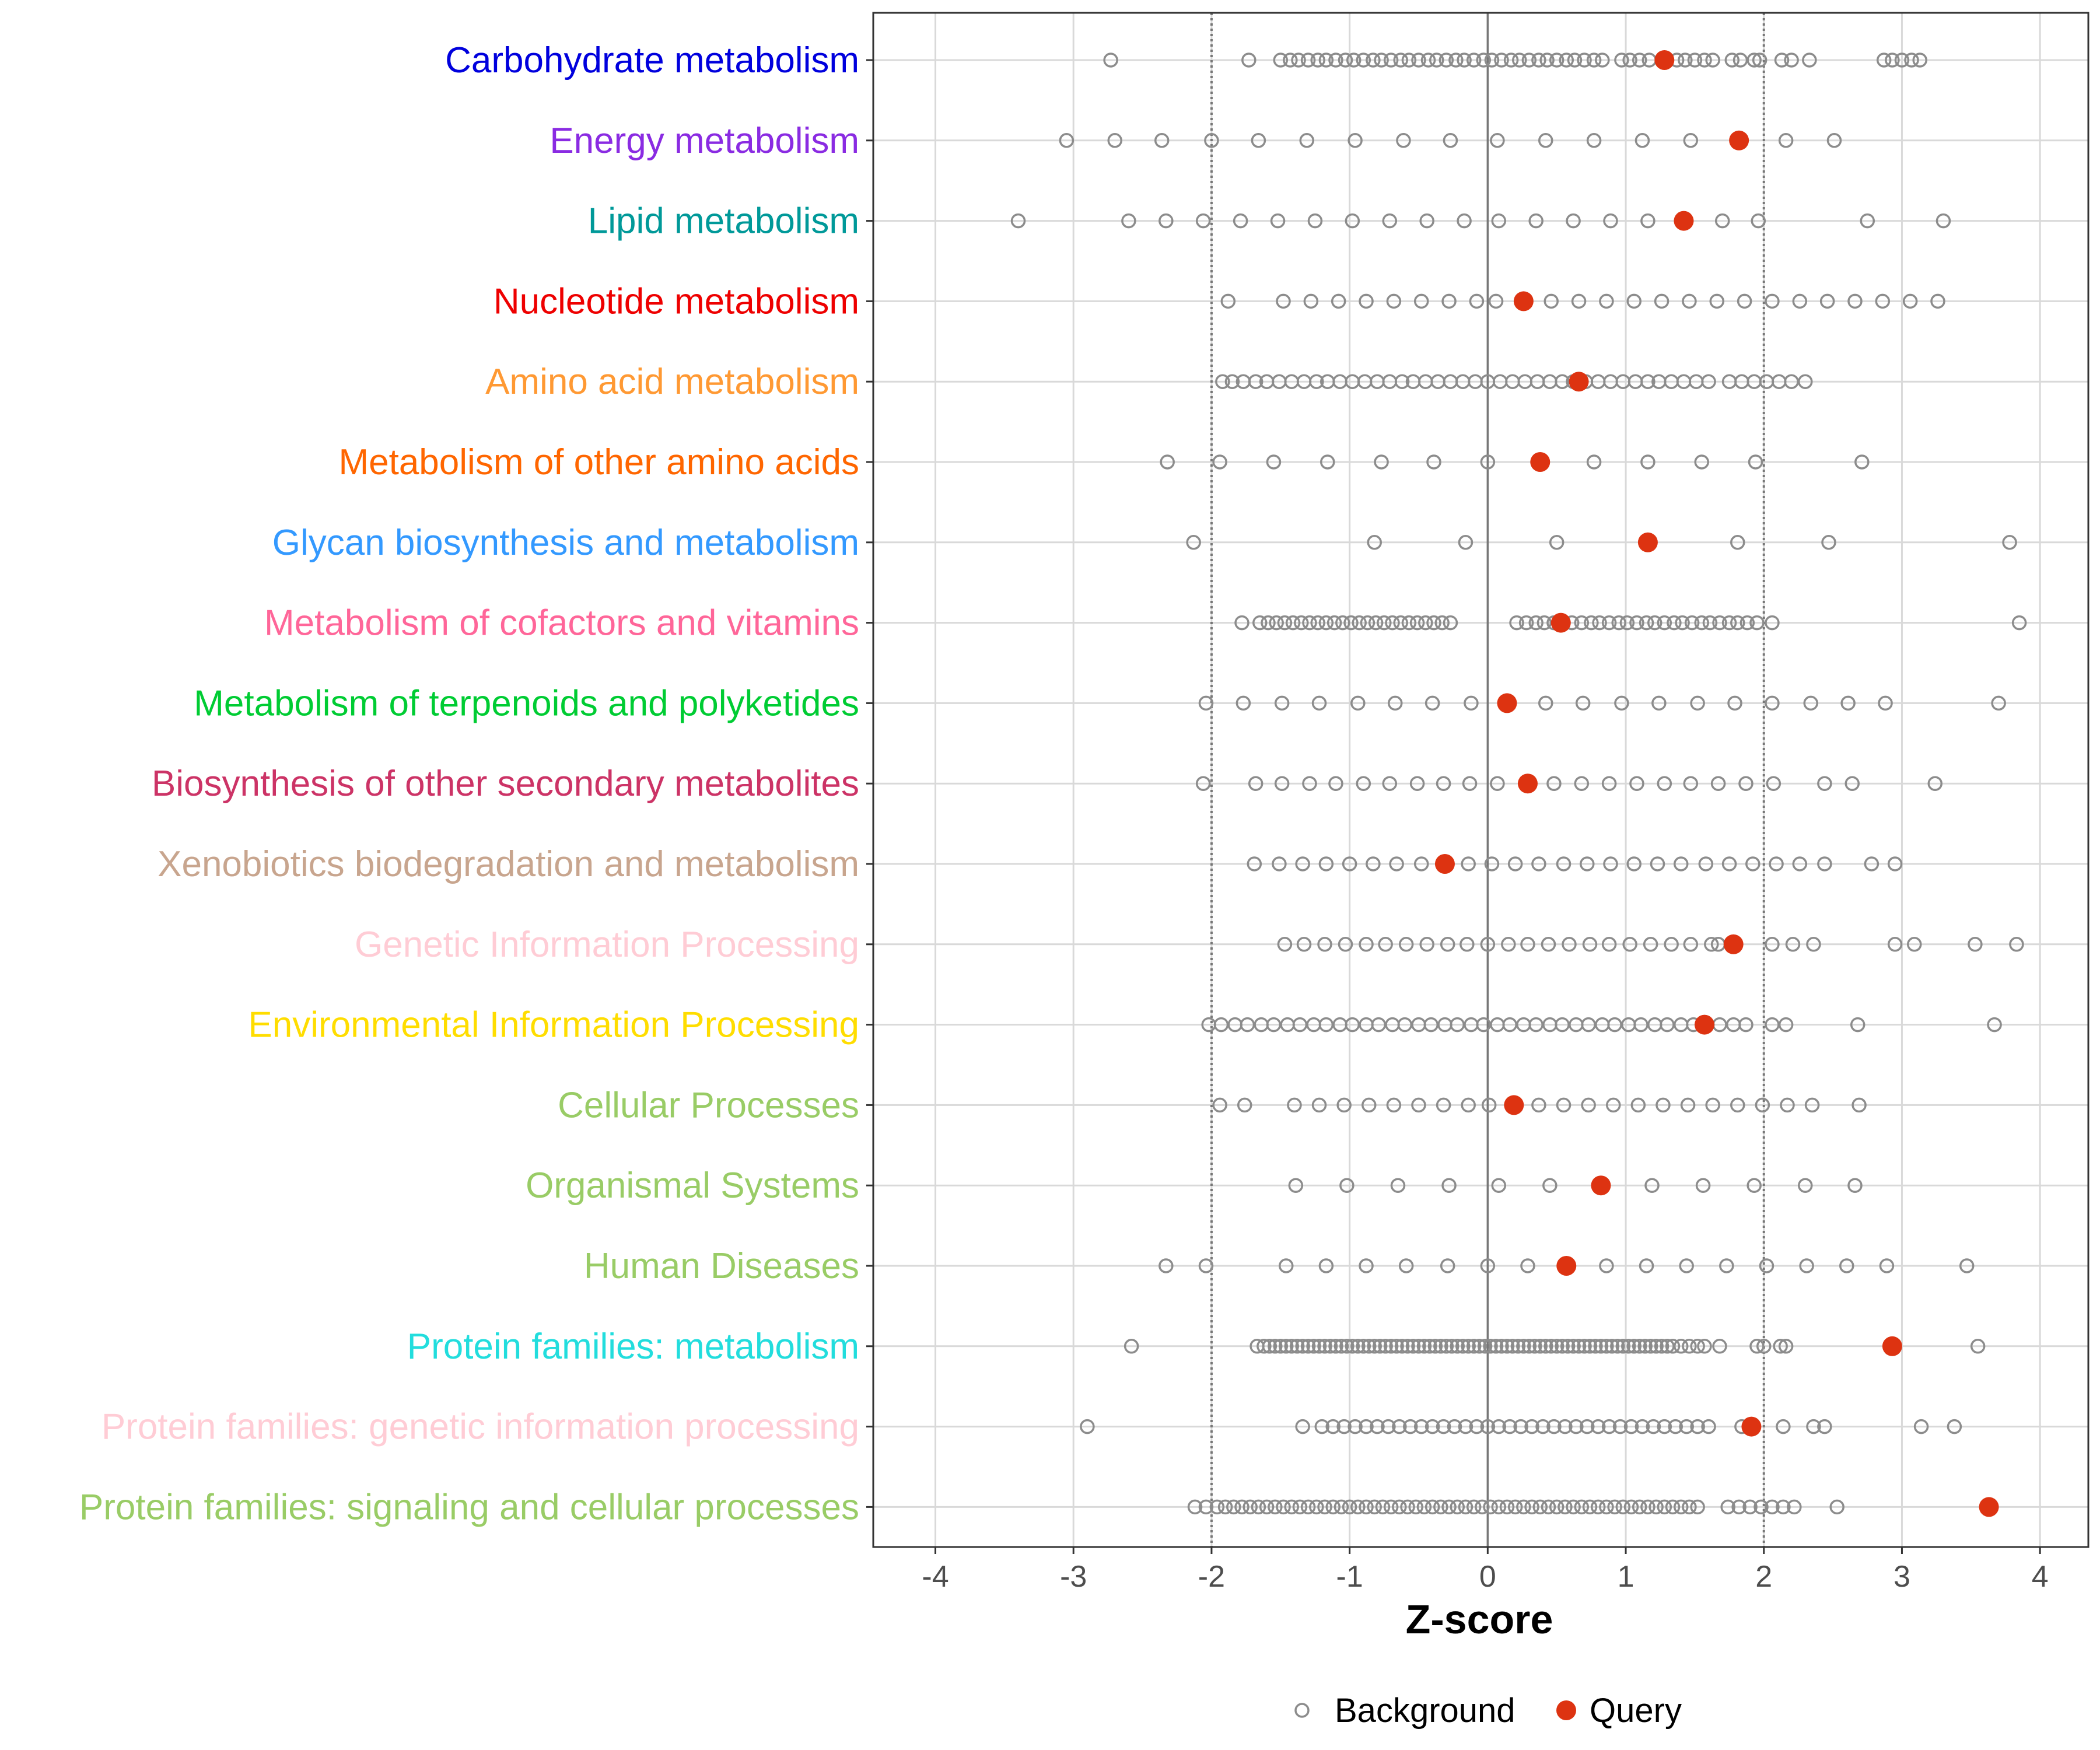  What do you see at coordinates (1426, 1711) in the screenshot?
I see `legend-background-label: Background` at bounding box center [1426, 1711].